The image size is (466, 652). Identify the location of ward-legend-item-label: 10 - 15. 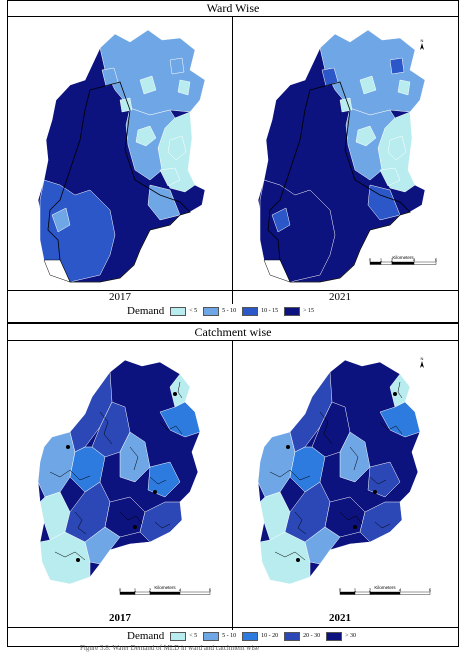
(270, 311).